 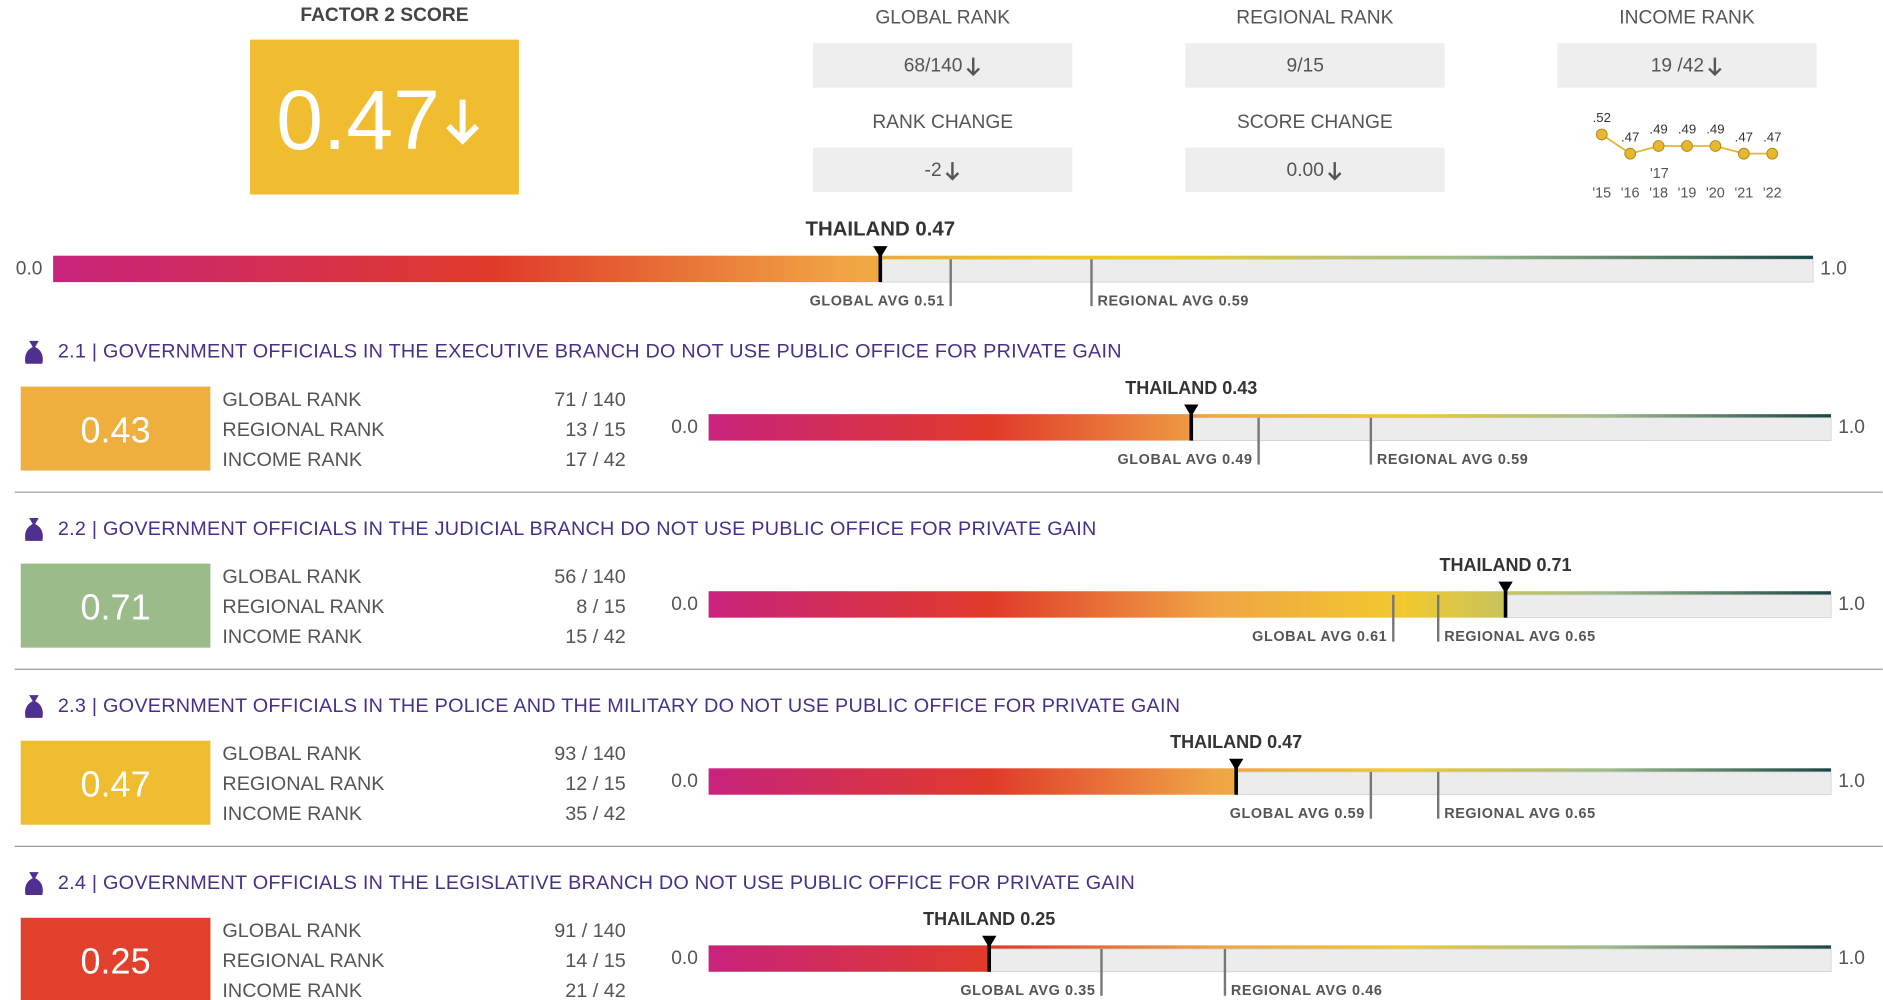 I want to click on rank-value: 56 / 140, so click(x=590, y=577).